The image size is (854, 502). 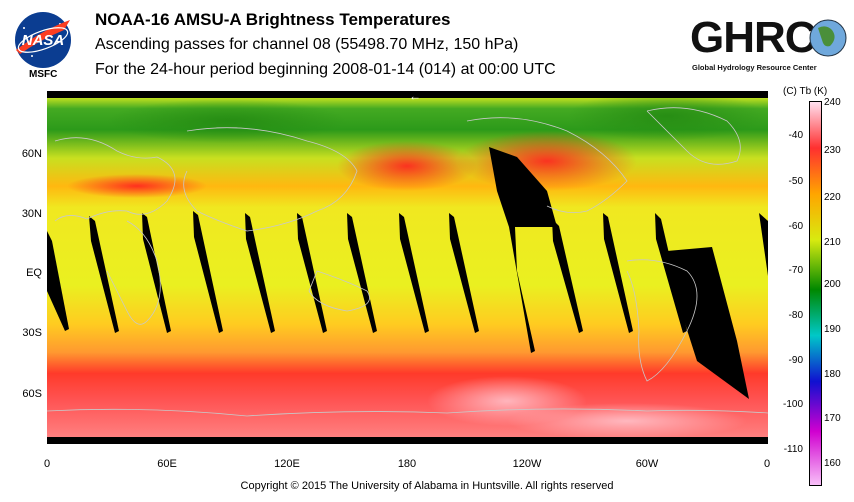 What do you see at coordinates (832, 374) in the screenshot?
I see `cb-kelvin-180: 180` at bounding box center [832, 374].